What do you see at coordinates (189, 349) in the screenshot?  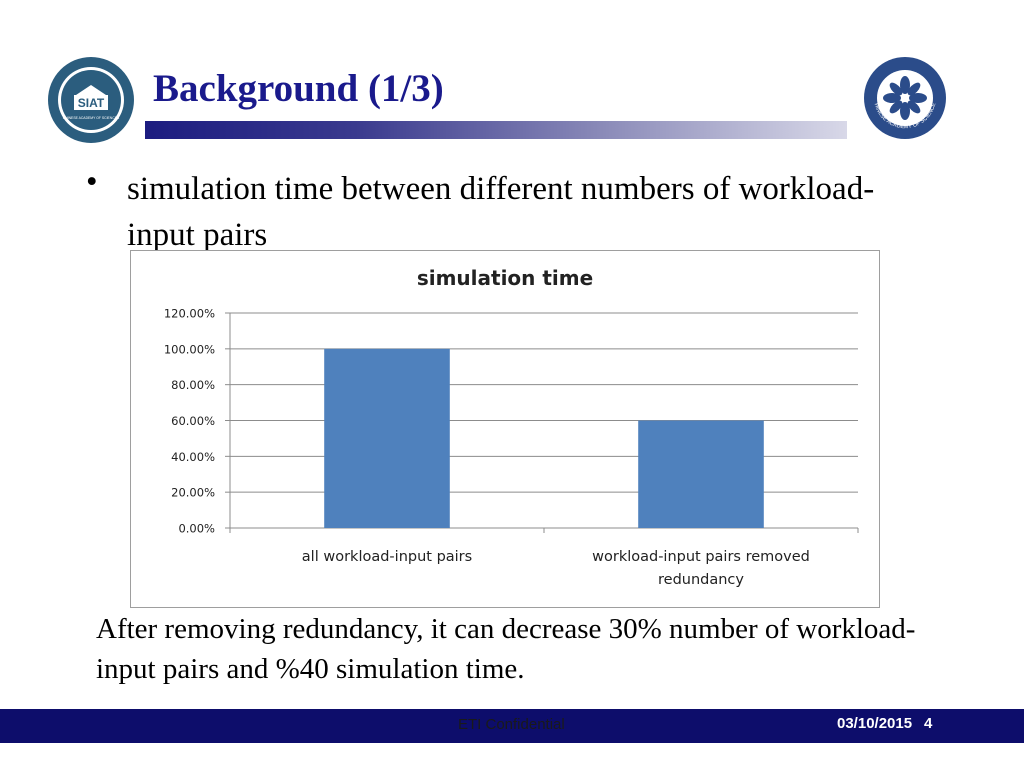 I see `y-tick-label: 100.00%` at bounding box center [189, 349].